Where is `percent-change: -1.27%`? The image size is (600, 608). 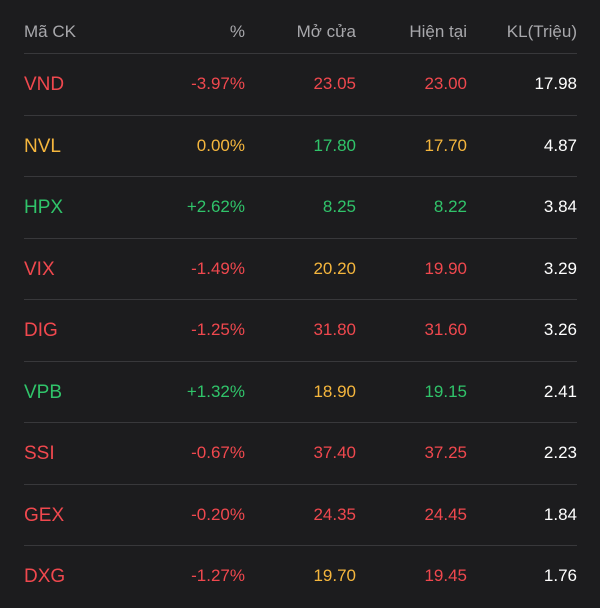
percent-change: -1.27% is located at coordinates (218, 575).